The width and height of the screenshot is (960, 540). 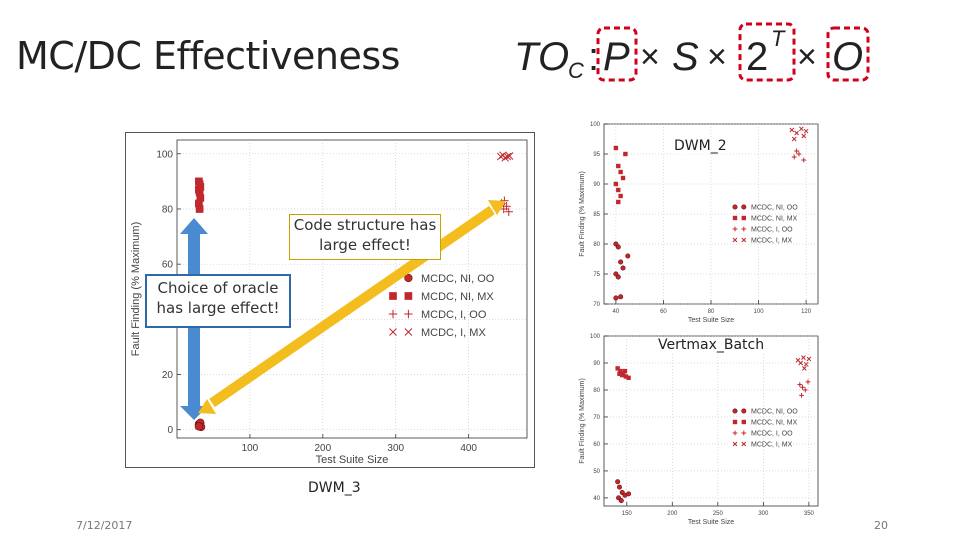 What do you see at coordinates (774, 218) in the screenshot?
I see `tr-legend-label-1: MCDC, NI, MX` at bounding box center [774, 218].